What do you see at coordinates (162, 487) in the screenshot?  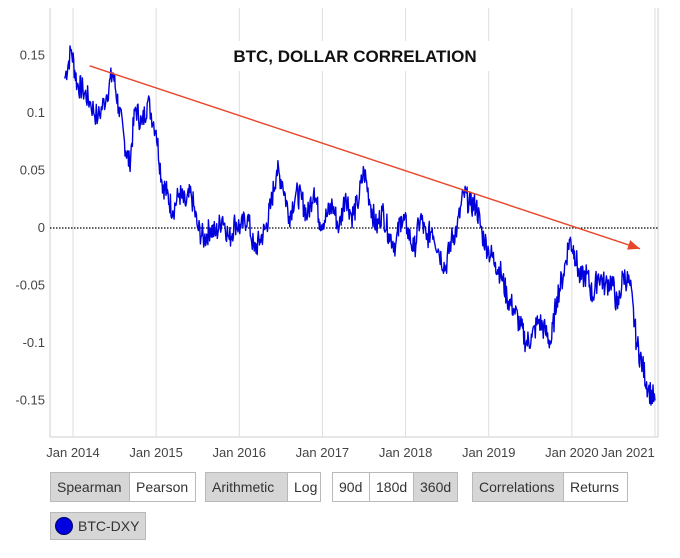 I see `pearson-button: Pearson` at bounding box center [162, 487].